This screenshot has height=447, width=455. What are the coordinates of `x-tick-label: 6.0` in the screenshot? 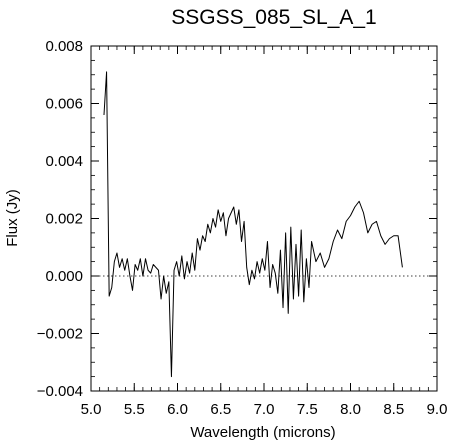 It's located at (177, 409).